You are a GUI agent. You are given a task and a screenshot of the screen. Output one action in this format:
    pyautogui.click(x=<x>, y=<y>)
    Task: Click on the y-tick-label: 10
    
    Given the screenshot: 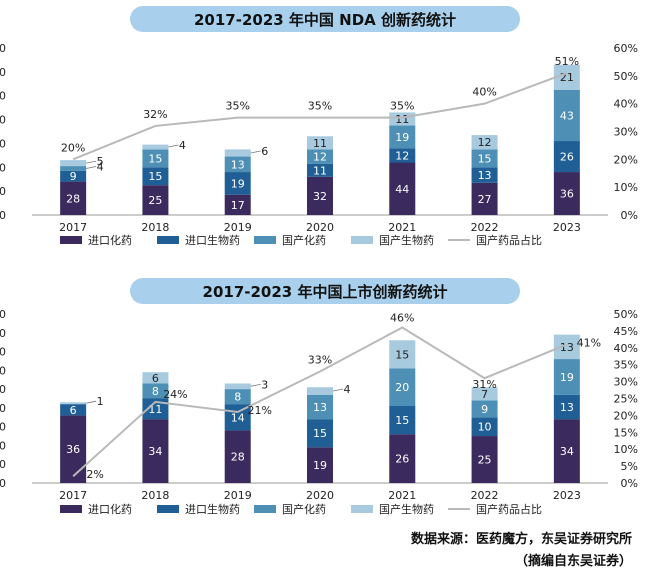 What is the action you would take?
    pyautogui.click(x=3, y=464)
    